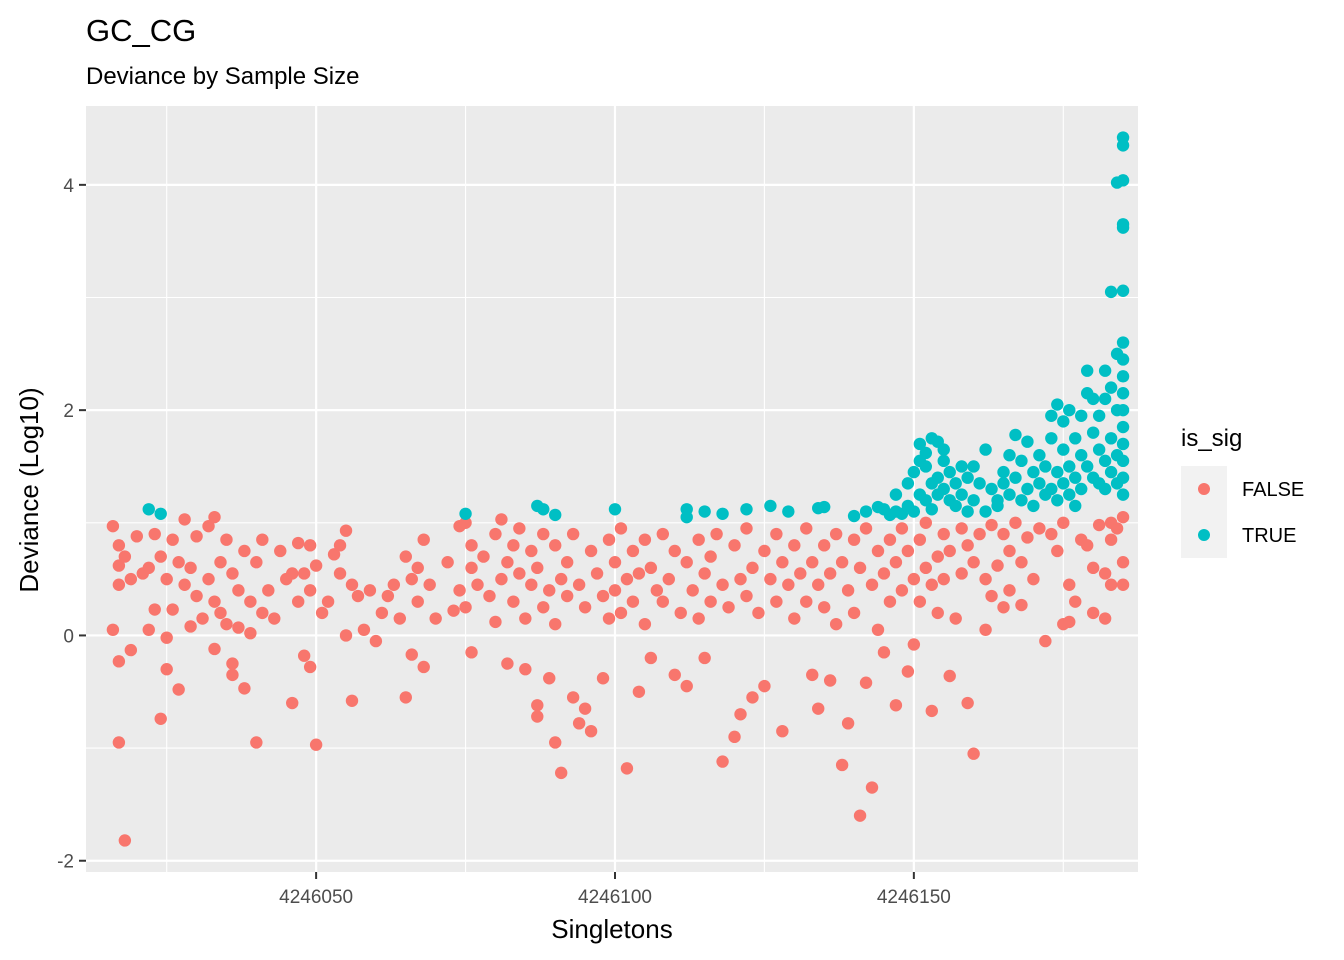 Image resolution: width=1344 pixels, height=960 pixels. I want to click on chart-title: GC_CG, so click(141, 30).